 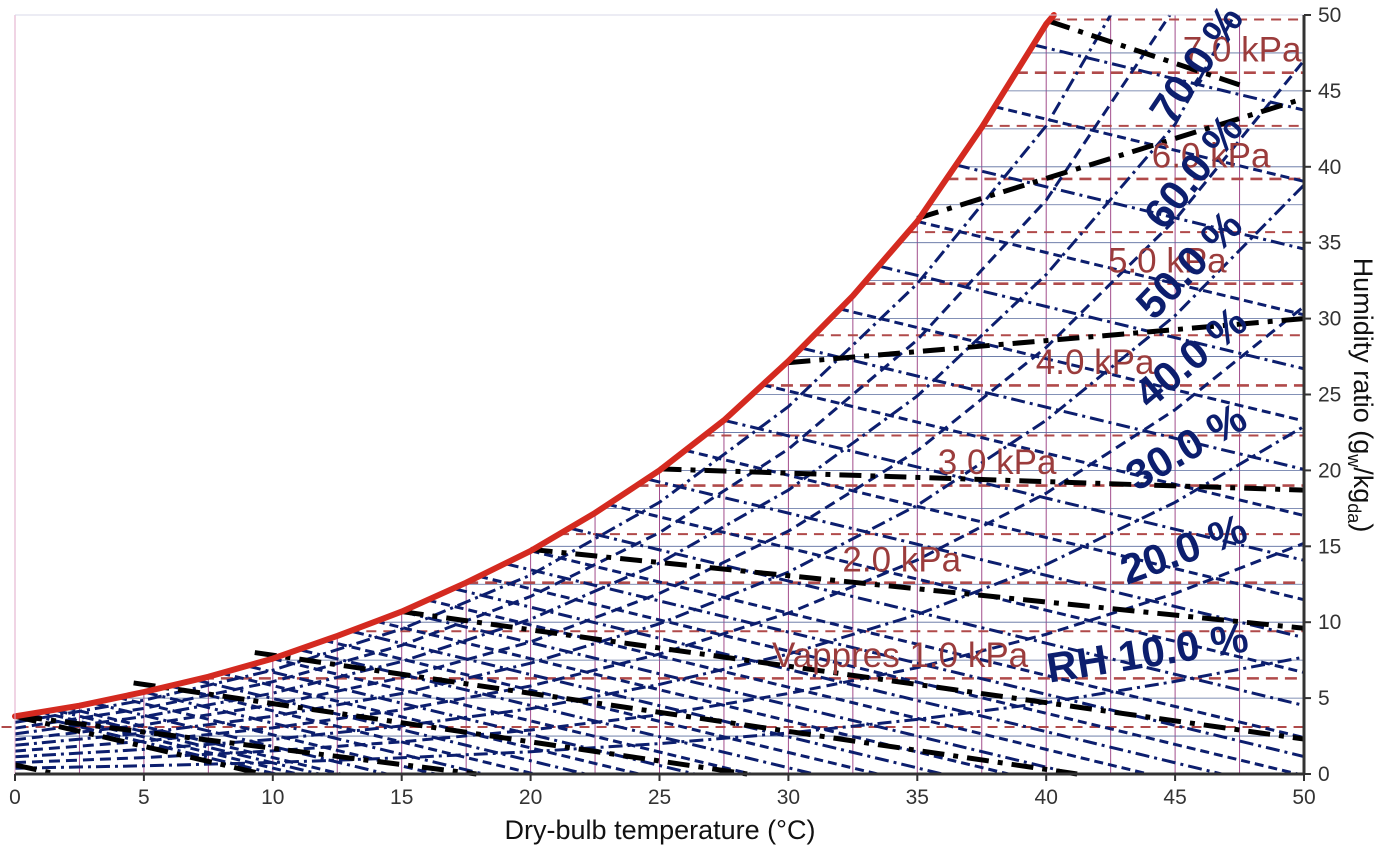 What do you see at coordinates (1303, 797) in the screenshot?
I see `x-tick-label: 50` at bounding box center [1303, 797].